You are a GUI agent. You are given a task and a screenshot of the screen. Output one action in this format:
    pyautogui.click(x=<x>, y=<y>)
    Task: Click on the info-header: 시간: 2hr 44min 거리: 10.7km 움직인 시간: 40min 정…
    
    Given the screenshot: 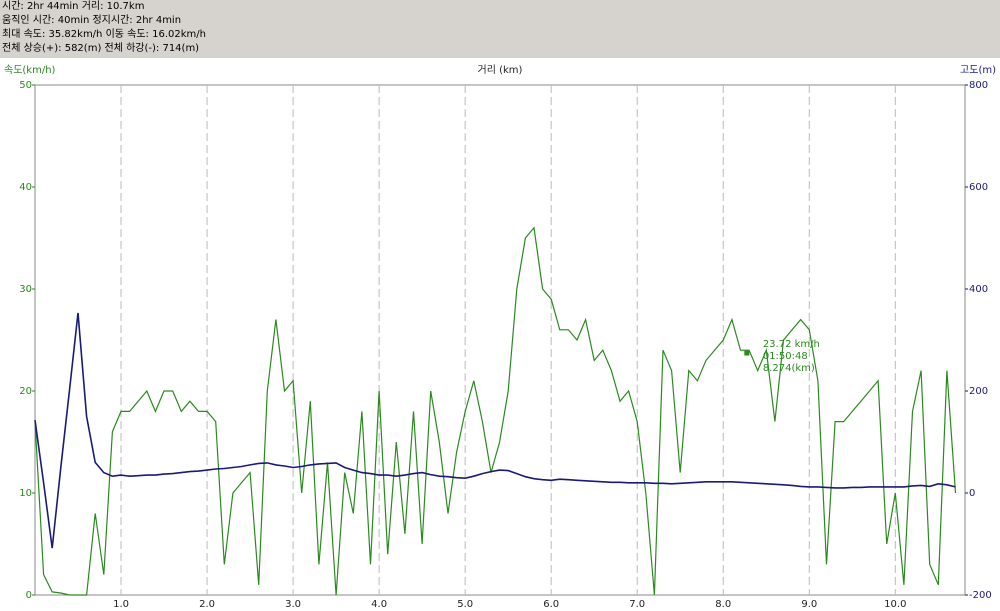 What is the action you would take?
    pyautogui.click(x=500, y=29)
    